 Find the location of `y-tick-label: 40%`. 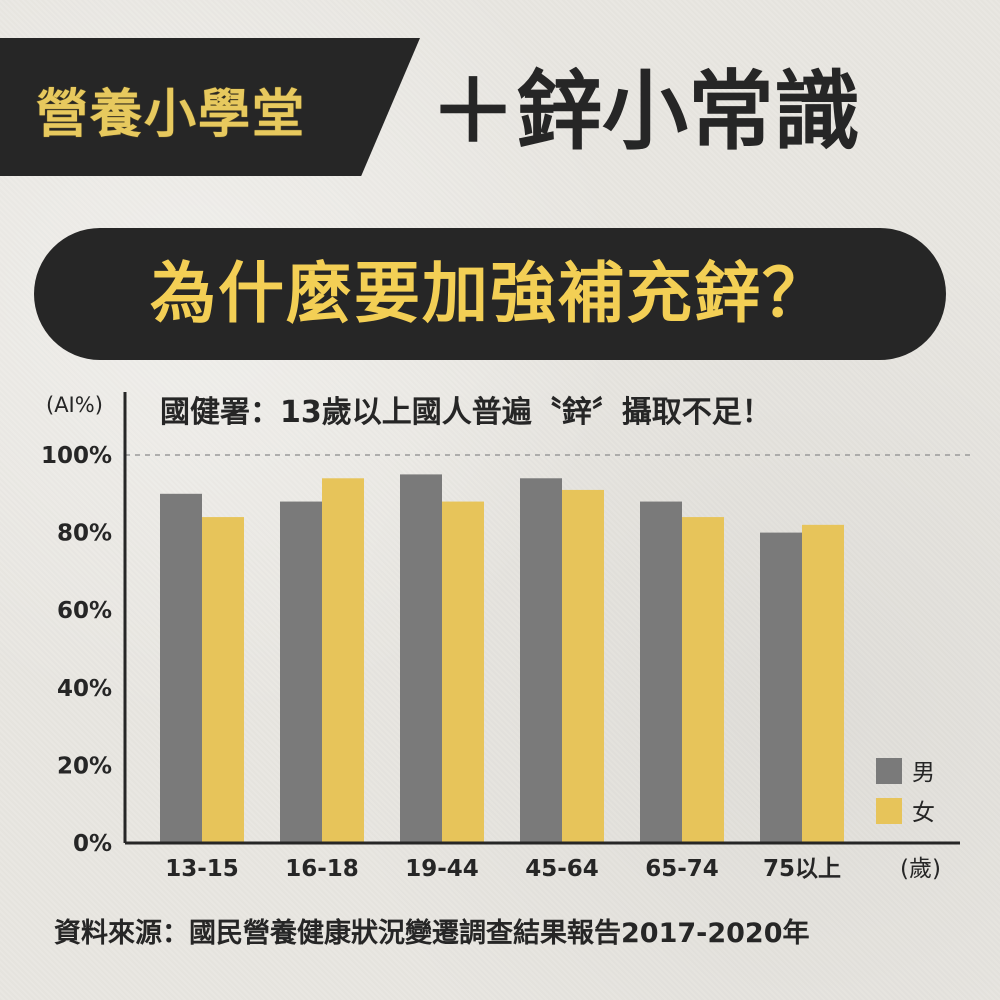

y-tick-label: 40% is located at coordinates (84, 689).